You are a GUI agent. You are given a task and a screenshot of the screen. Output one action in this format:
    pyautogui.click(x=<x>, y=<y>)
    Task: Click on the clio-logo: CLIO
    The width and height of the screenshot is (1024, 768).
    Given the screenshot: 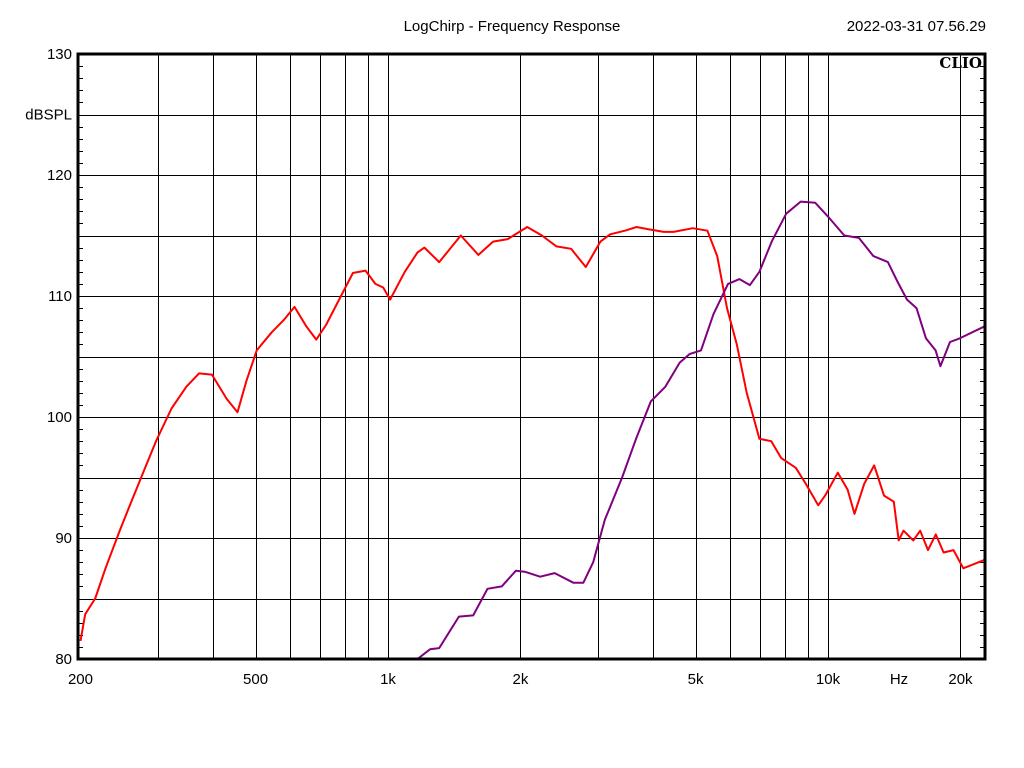 What is the action you would take?
    pyautogui.click(x=960, y=63)
    